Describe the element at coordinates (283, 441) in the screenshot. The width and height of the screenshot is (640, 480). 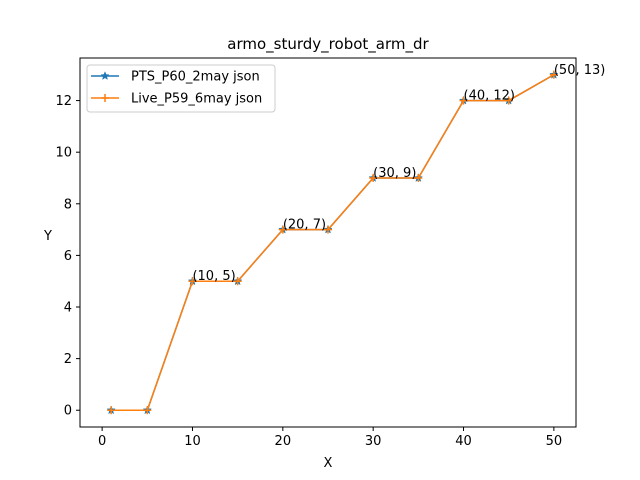
I see `x-tick-label-3: 20` at that location.